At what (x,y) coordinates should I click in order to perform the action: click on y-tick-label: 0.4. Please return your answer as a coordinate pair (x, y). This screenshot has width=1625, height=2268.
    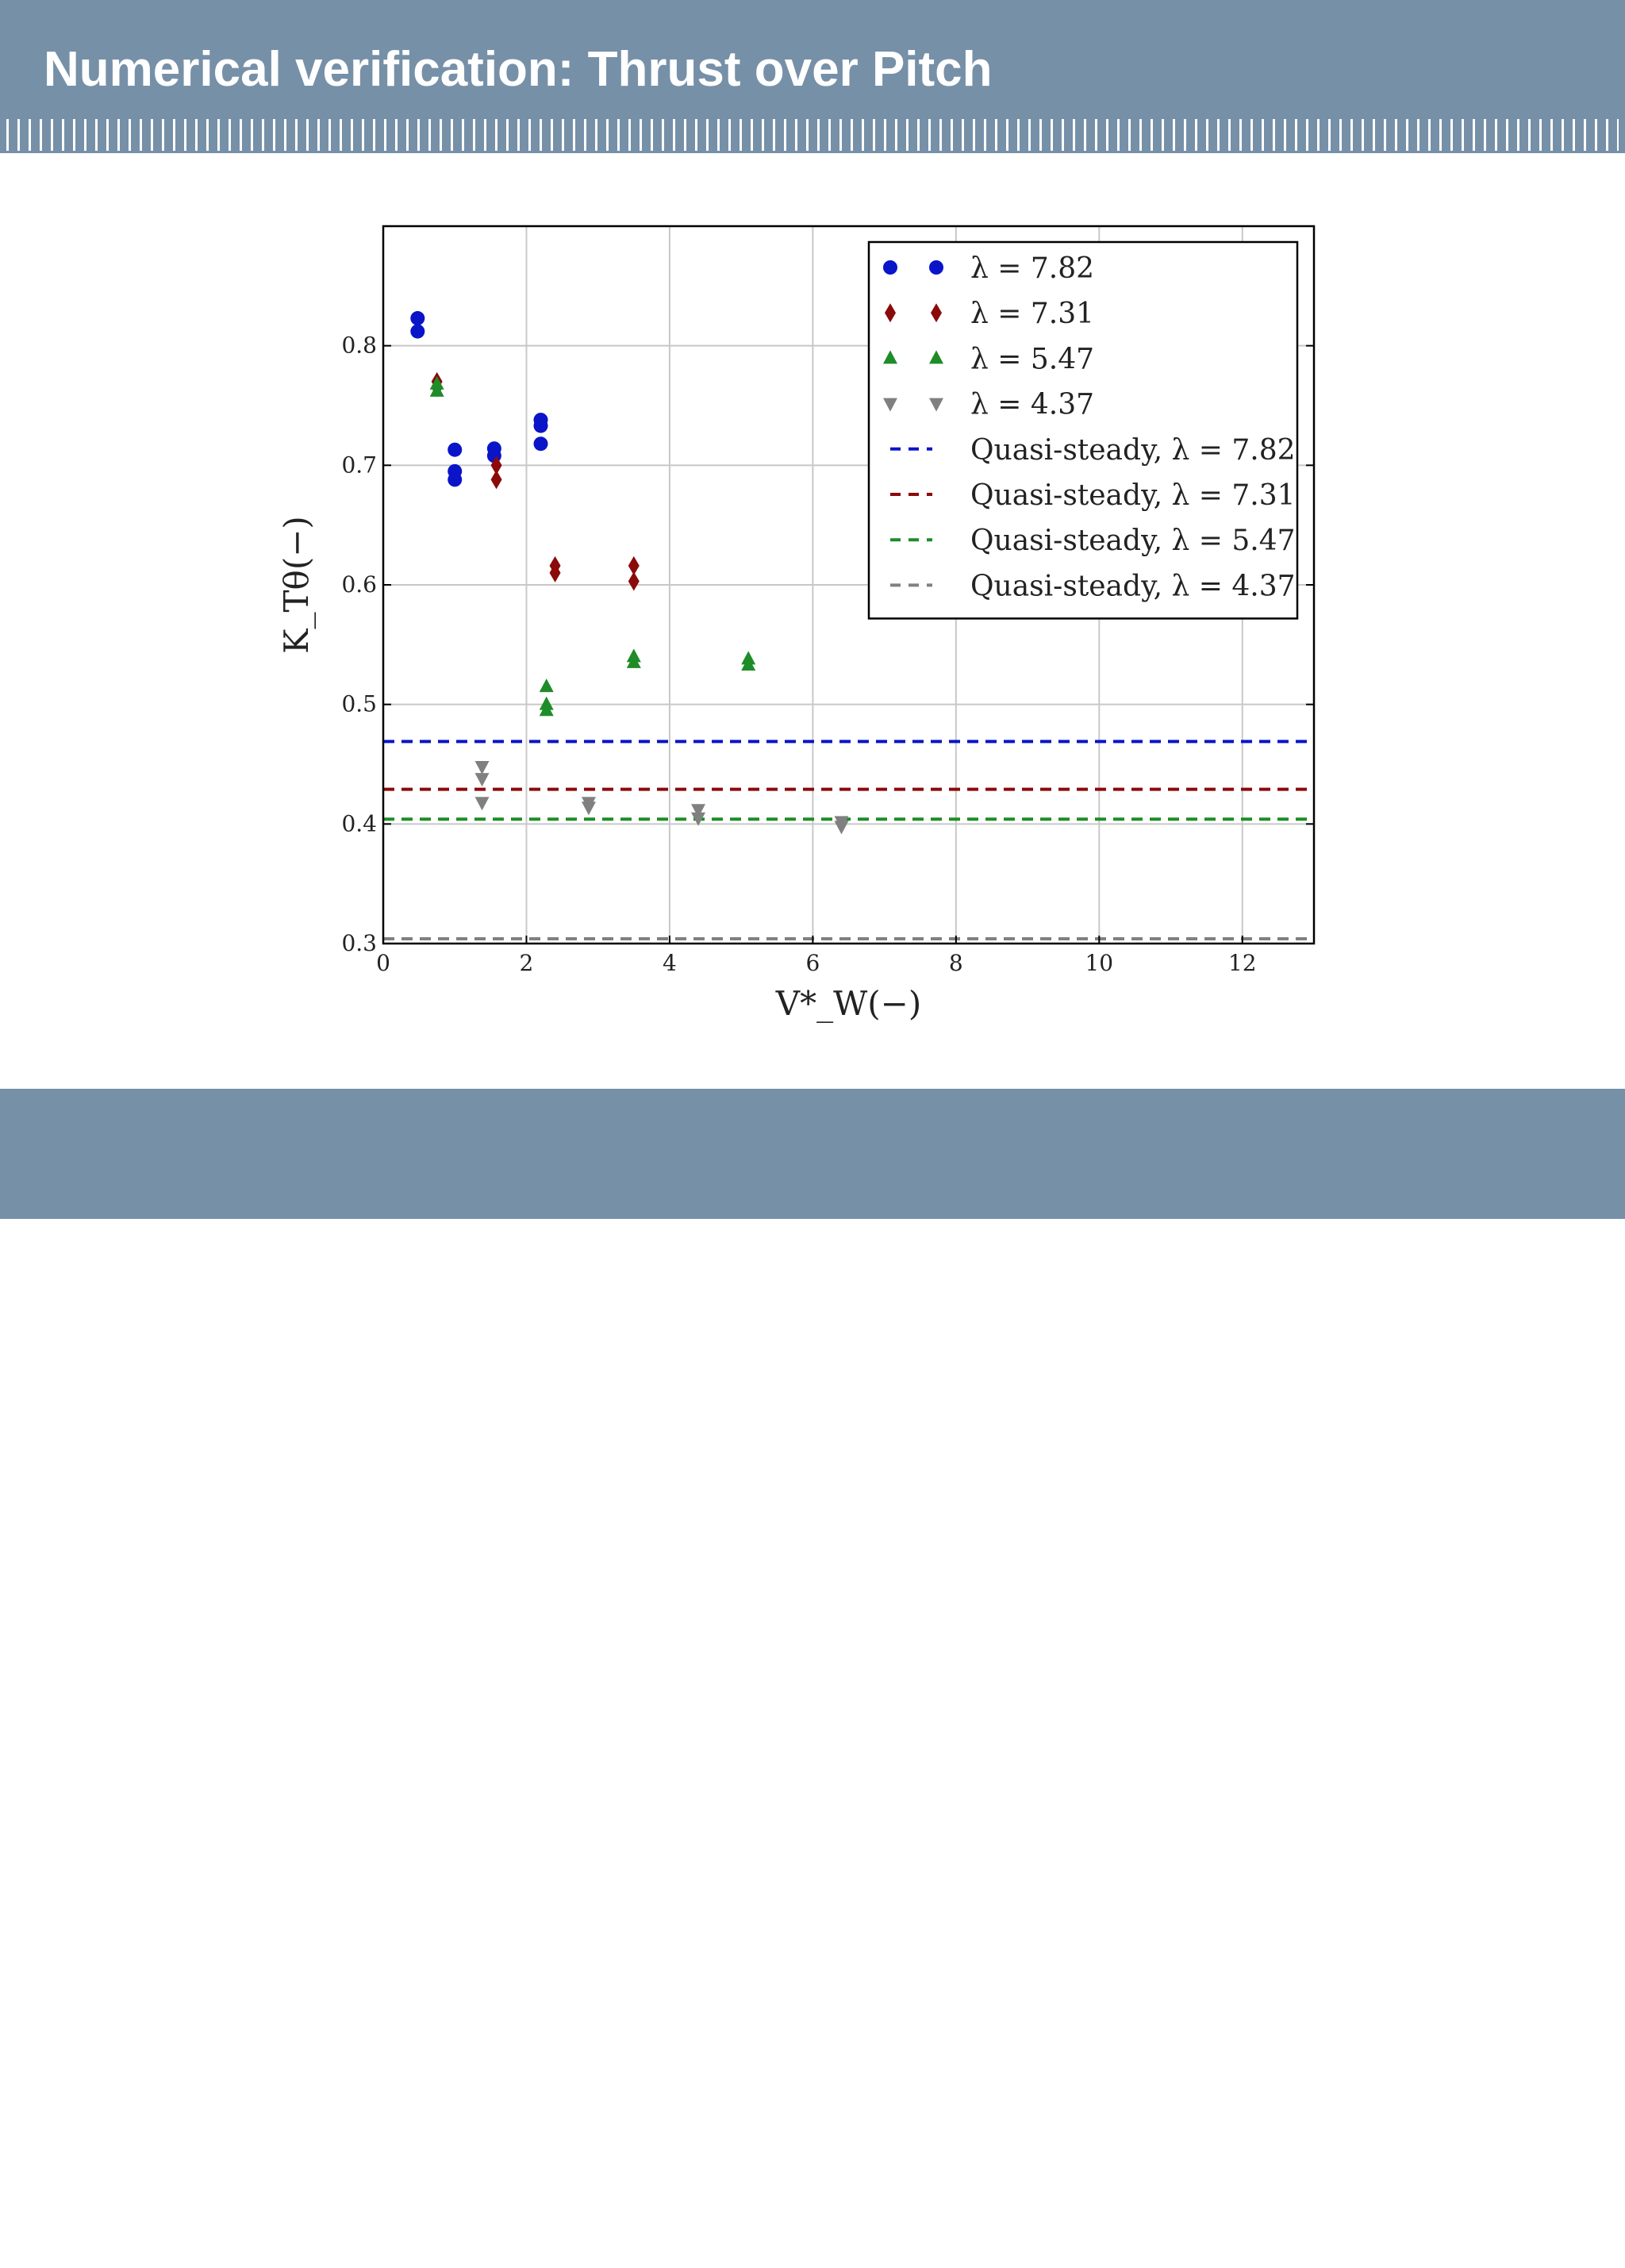
    Looking at the image, I should click on (359, 823).